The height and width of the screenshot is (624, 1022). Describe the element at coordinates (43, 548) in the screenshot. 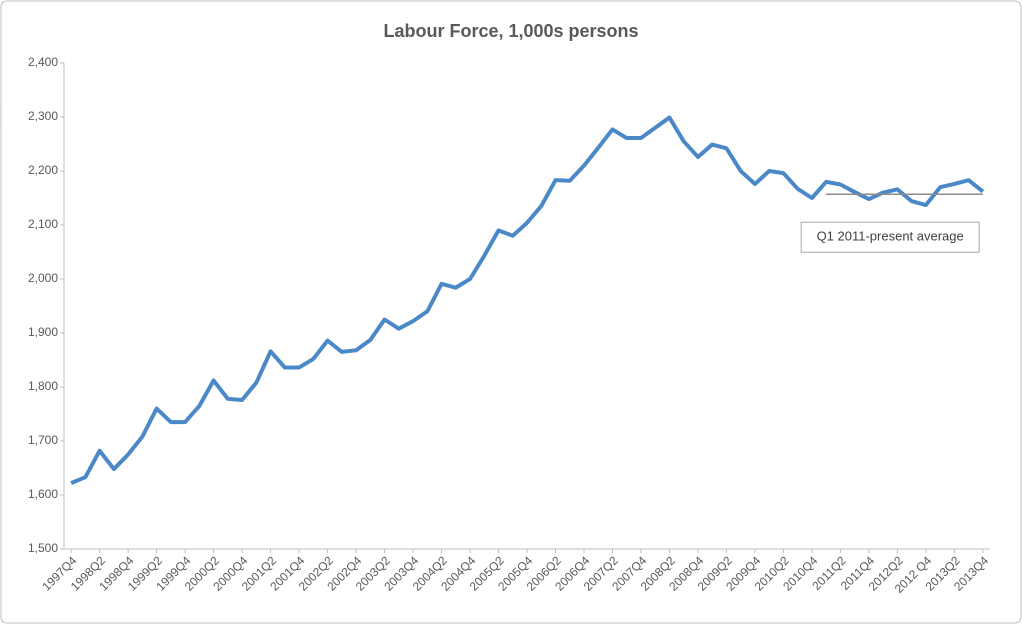

I see `y-tick-label: 1,500` at that location.